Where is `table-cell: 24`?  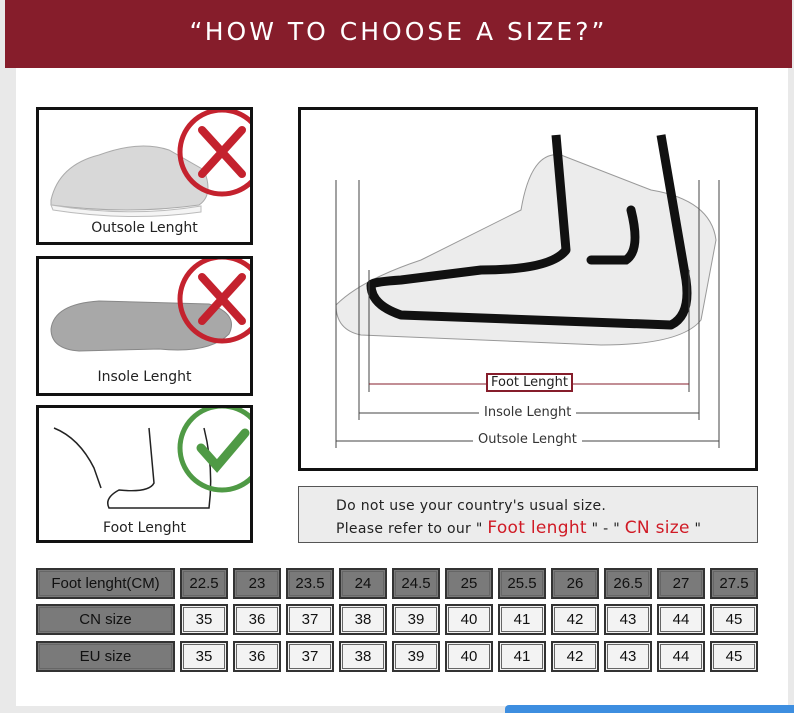
table-cell: 24 is located at coordinates (363, 583).